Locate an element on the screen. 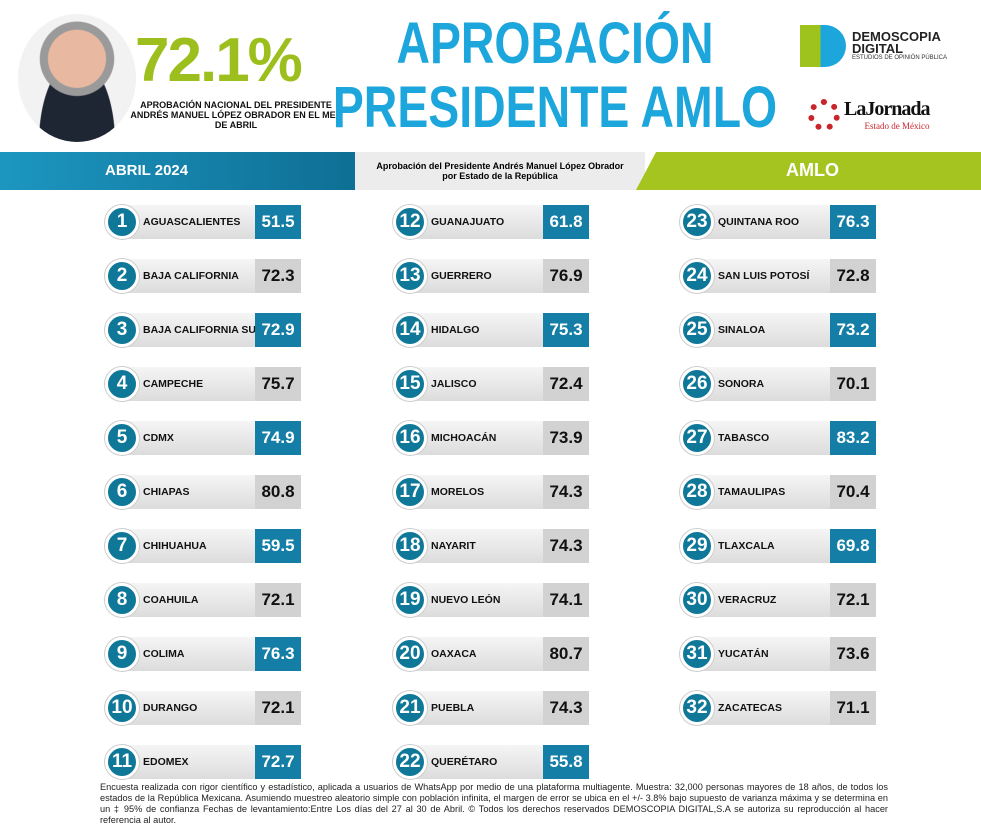 The height and width of the screenshot is (826, 981). state-name: OAXACA is located at coordinates (454, 654).